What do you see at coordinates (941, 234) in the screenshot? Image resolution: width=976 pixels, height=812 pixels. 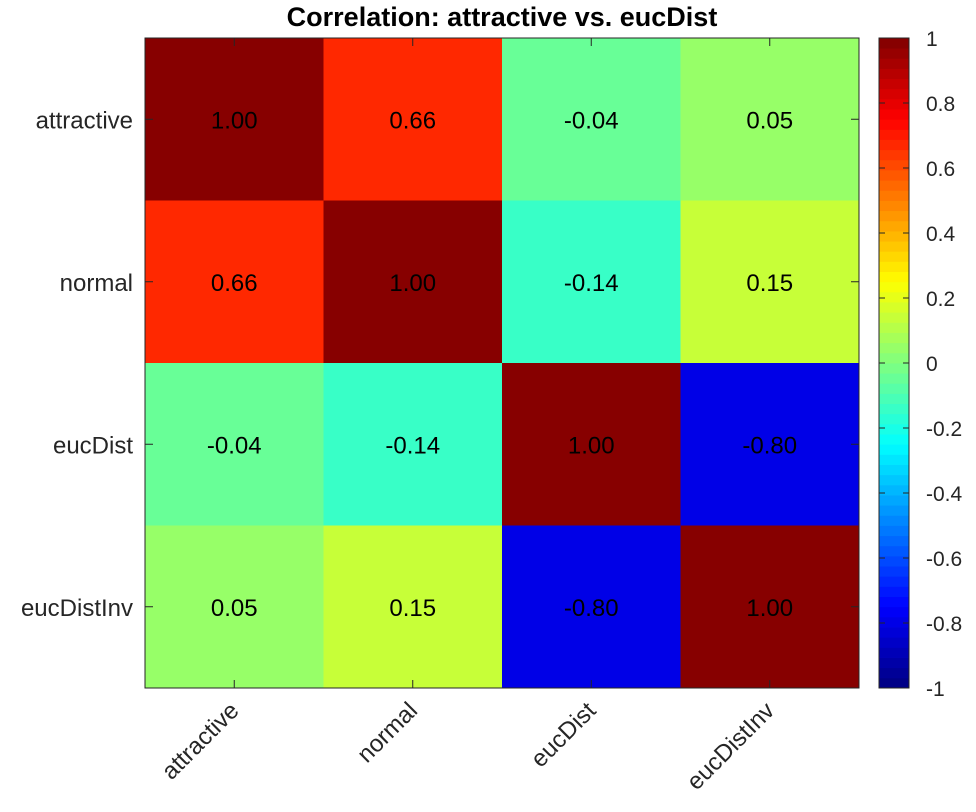 I see `colorbar-tick-label: 0.4` at bounding box center [941, 234].